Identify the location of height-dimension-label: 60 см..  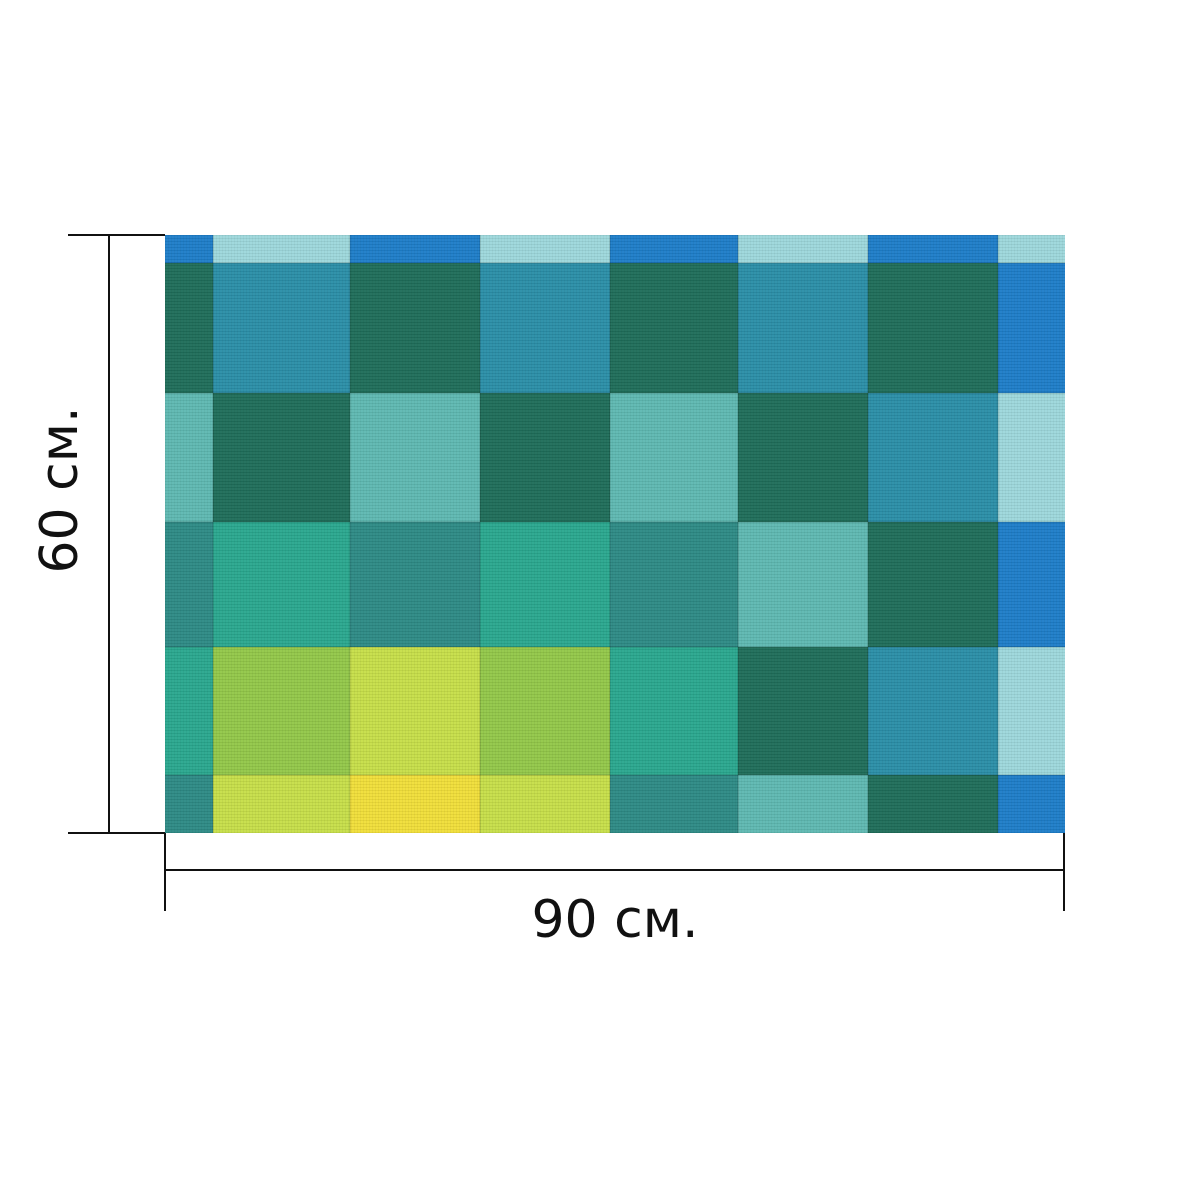
(60, 490).